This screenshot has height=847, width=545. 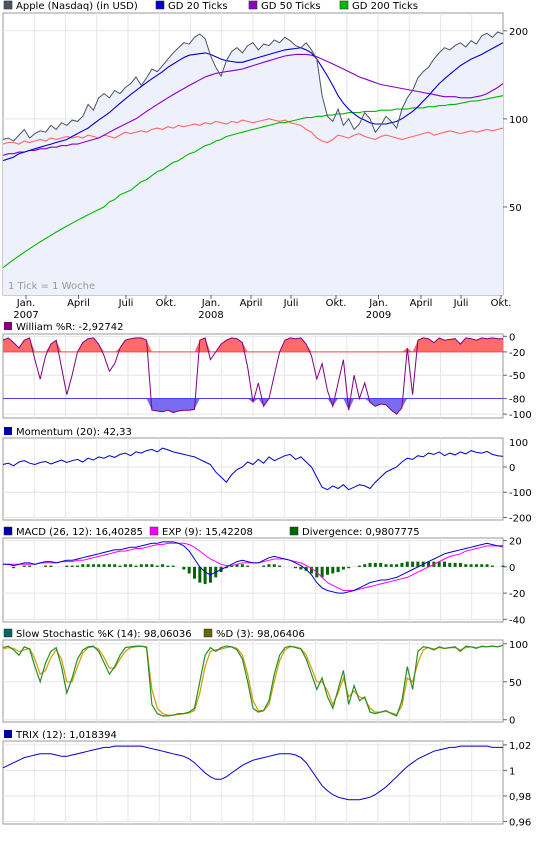 I want to click on macd-title-0: MACD (26, 12): 16,40285, so click(x=79, y=532).